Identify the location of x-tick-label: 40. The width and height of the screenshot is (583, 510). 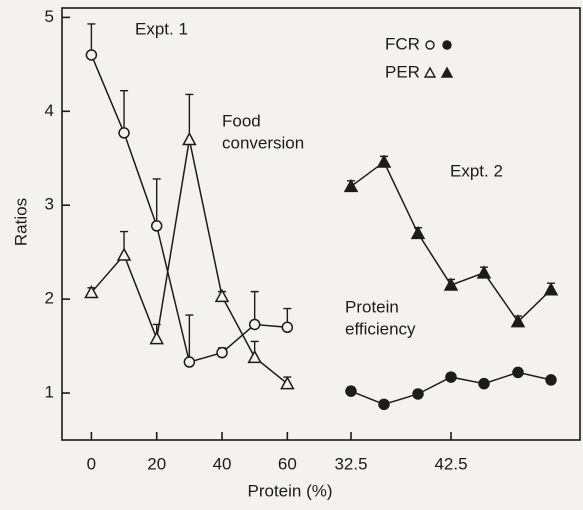
(222, 463).